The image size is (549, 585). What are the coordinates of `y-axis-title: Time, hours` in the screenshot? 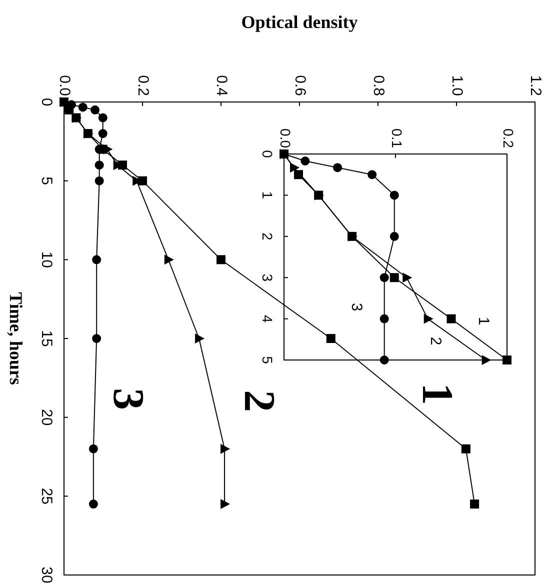 It's located at (16, 338).